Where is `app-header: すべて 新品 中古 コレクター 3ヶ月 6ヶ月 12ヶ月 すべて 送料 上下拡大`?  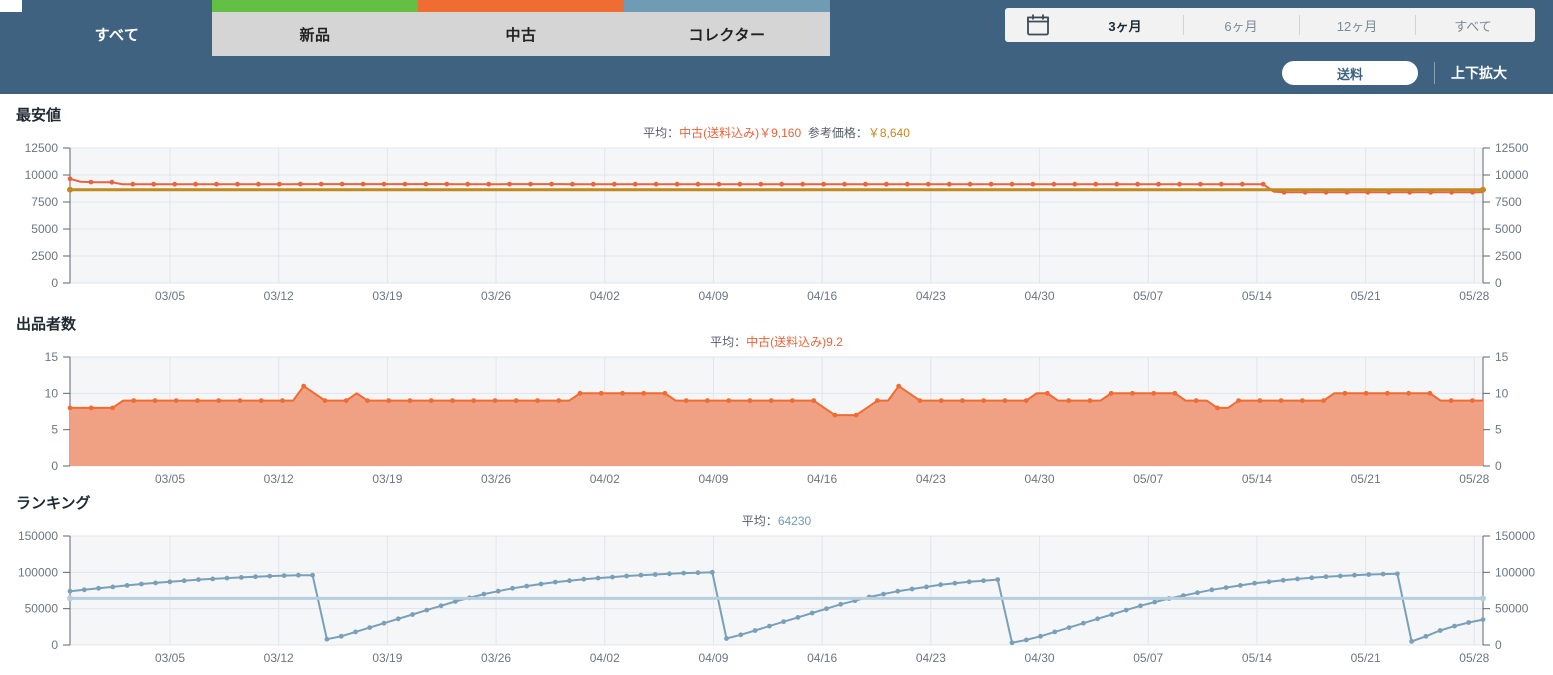 app-header: すべて 新品 中古 コレクター 3ヶ月 6ヶ月 12ヶ月 すべて 送料 上下拡大 is located at coordinates (776, 47).